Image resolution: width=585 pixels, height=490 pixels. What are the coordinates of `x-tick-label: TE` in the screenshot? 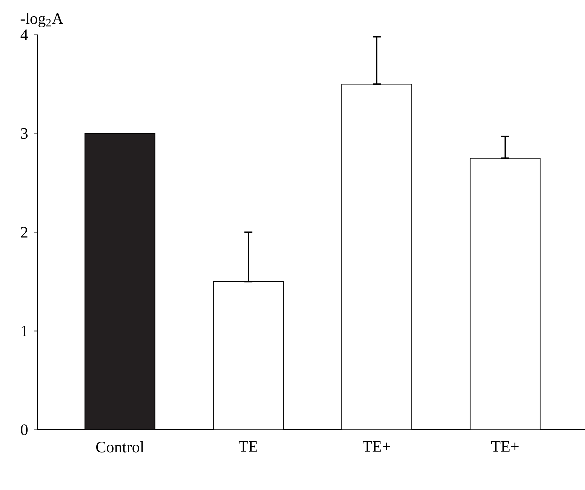 It's located at (248, 446).